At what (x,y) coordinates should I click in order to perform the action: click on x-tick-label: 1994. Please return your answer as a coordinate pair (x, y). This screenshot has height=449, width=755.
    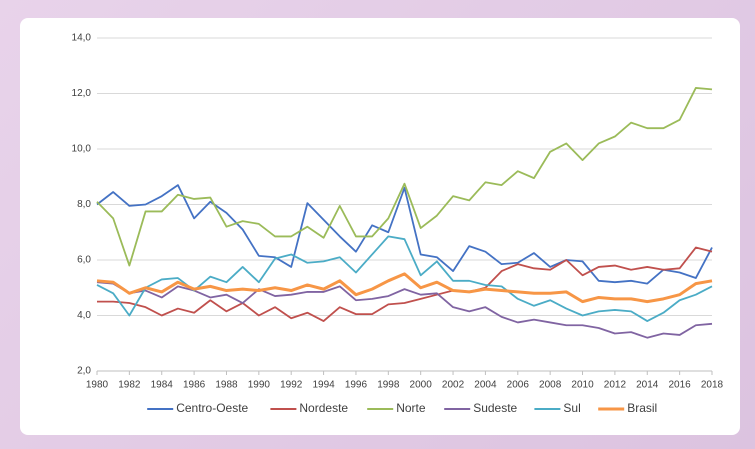
    Looking at the image, I should click on (323, 385).